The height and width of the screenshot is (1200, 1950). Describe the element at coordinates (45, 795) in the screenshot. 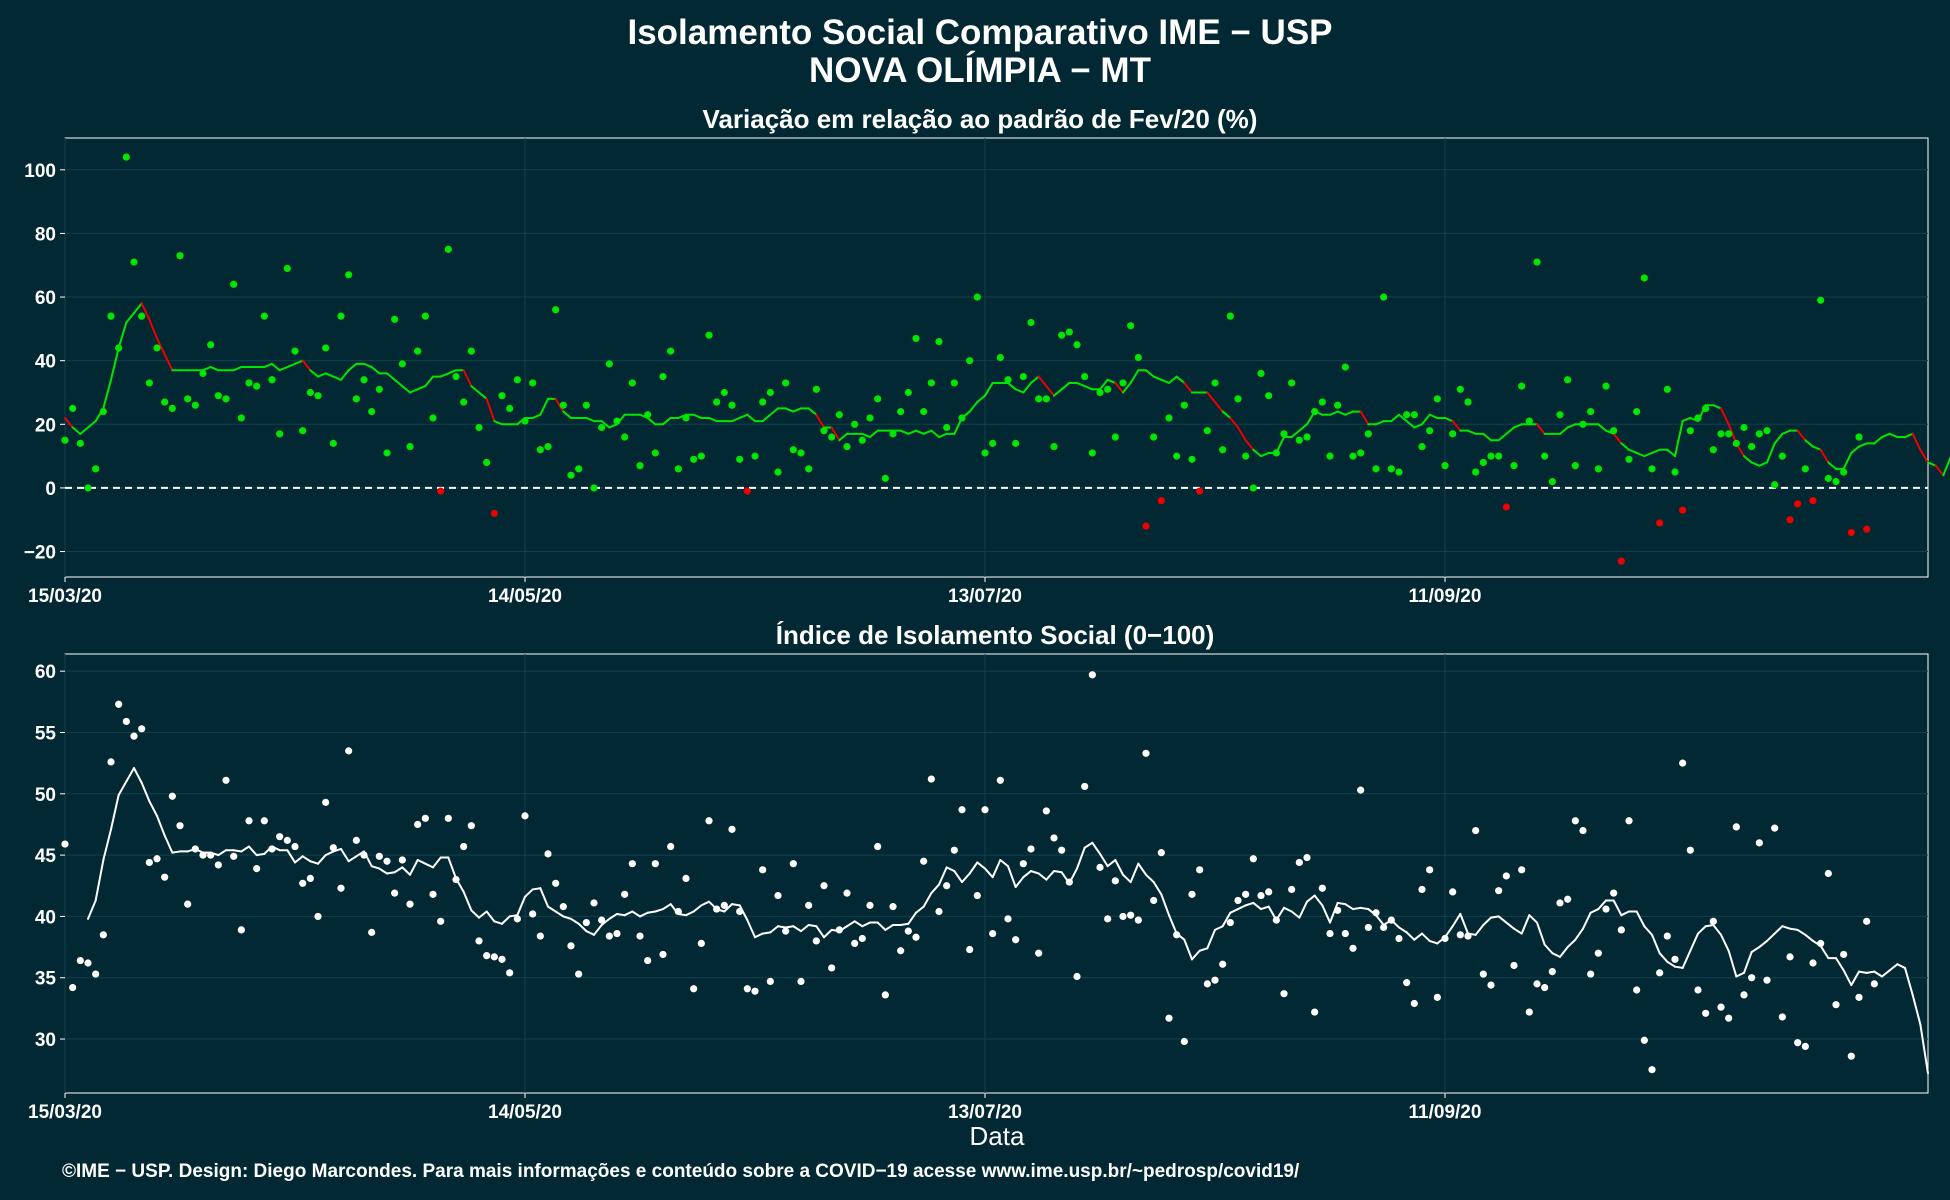

I see `y-tick-label: 50` at that location.